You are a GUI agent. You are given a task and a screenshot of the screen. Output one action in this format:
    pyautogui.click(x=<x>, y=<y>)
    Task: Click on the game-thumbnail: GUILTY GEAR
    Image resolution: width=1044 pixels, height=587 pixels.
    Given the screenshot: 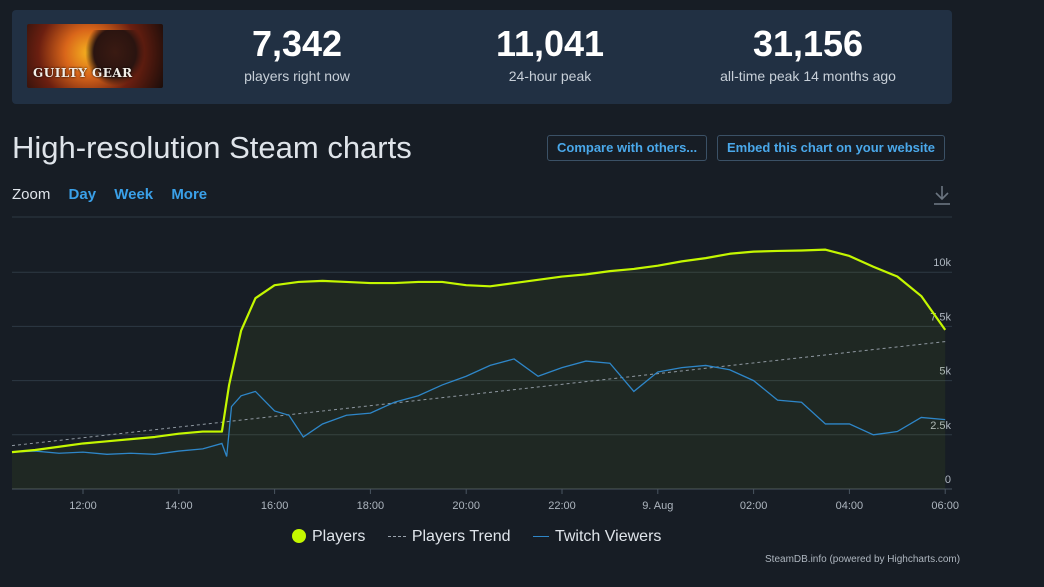 What is the action you would take?
    pyautogui.click(x=95, y=56)
    